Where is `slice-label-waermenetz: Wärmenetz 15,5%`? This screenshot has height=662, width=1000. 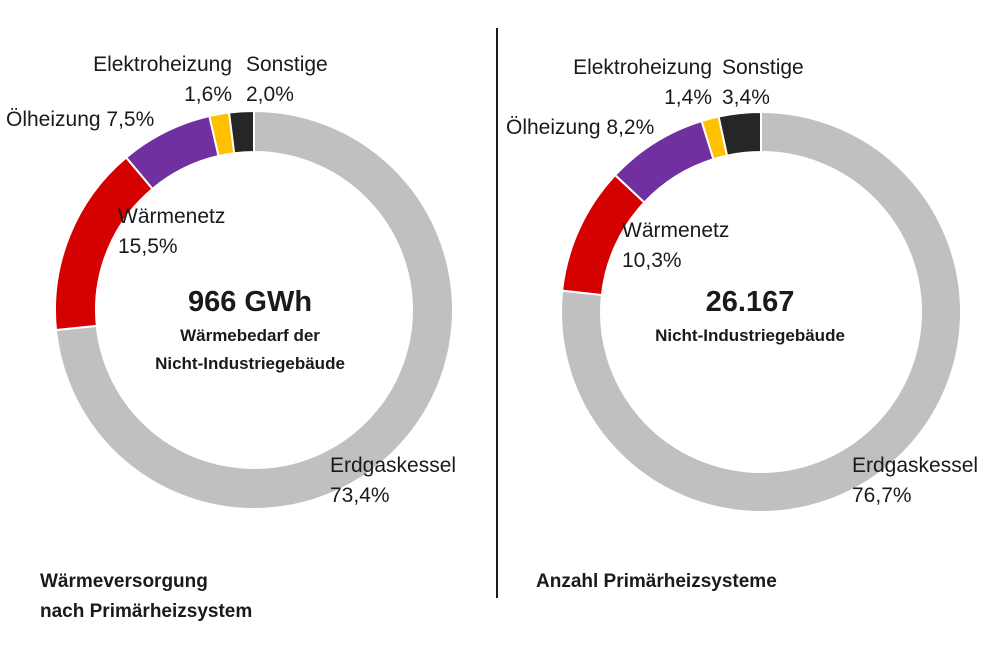 slice-label-waermenetz: Wärmenetz 15,5% is located at coordinates (171, 232).